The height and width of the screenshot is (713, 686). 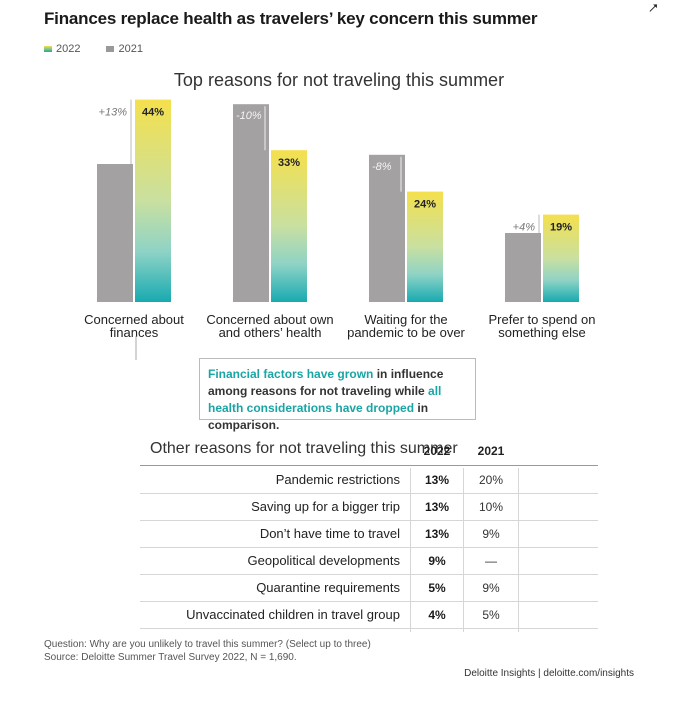 What do you see at coordinates (329, 533) in the screenshot?
I see `row-label: Don’t have time to travel` at bounding box center [329, 533].